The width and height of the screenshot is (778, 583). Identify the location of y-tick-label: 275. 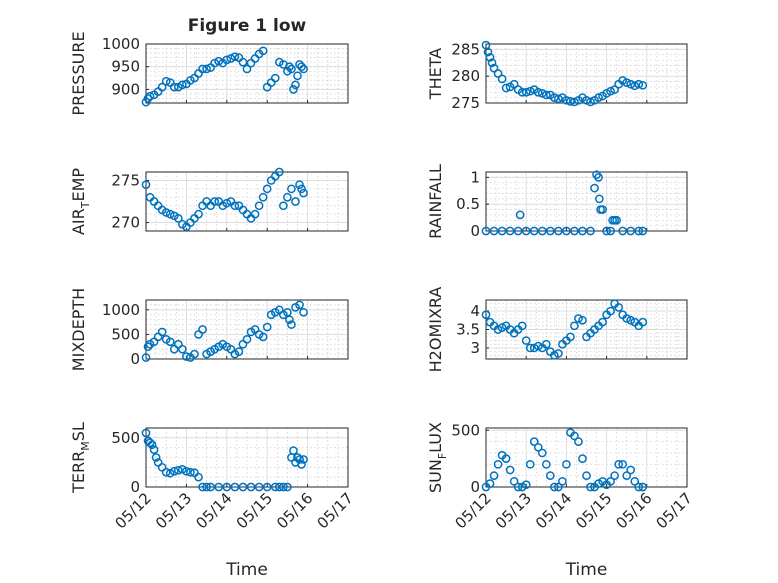
(125, 180).